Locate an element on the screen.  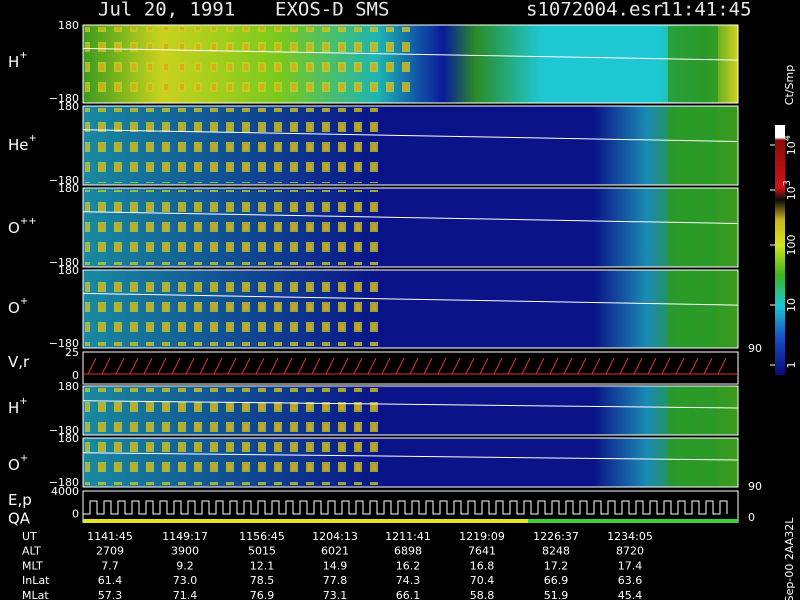
colorbar-label: 103 is located at coordinates (790, 190).